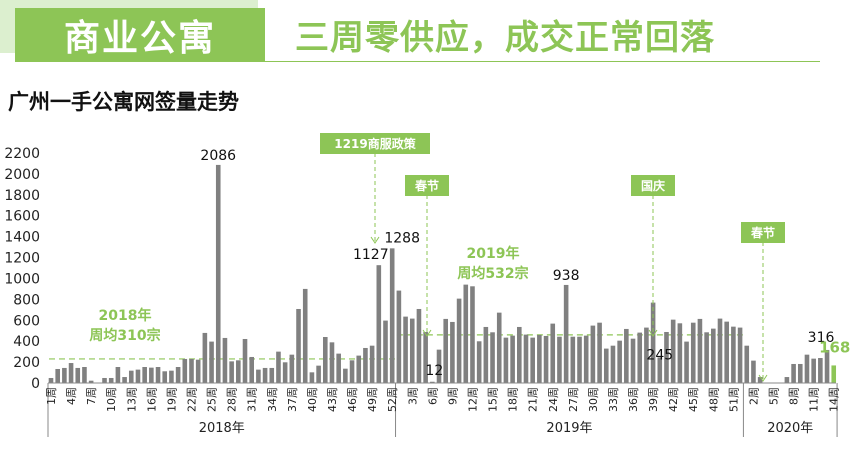  Describe the element at coordinates (505, 38) in the screenshot. I see `headline: 三周零供应，成交正常回落` at that location.